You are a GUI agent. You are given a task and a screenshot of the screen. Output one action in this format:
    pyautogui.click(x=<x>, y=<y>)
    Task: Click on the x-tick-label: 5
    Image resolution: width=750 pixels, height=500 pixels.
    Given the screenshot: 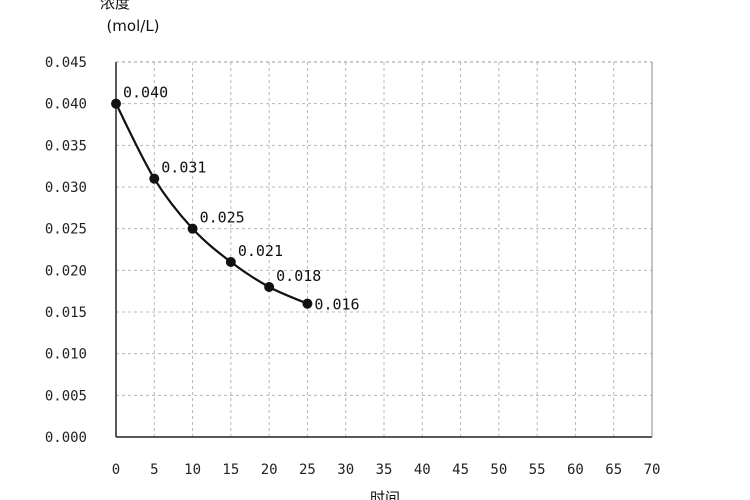 What is the action you would take?
    pyautogui.click(x=154, y=470)
    